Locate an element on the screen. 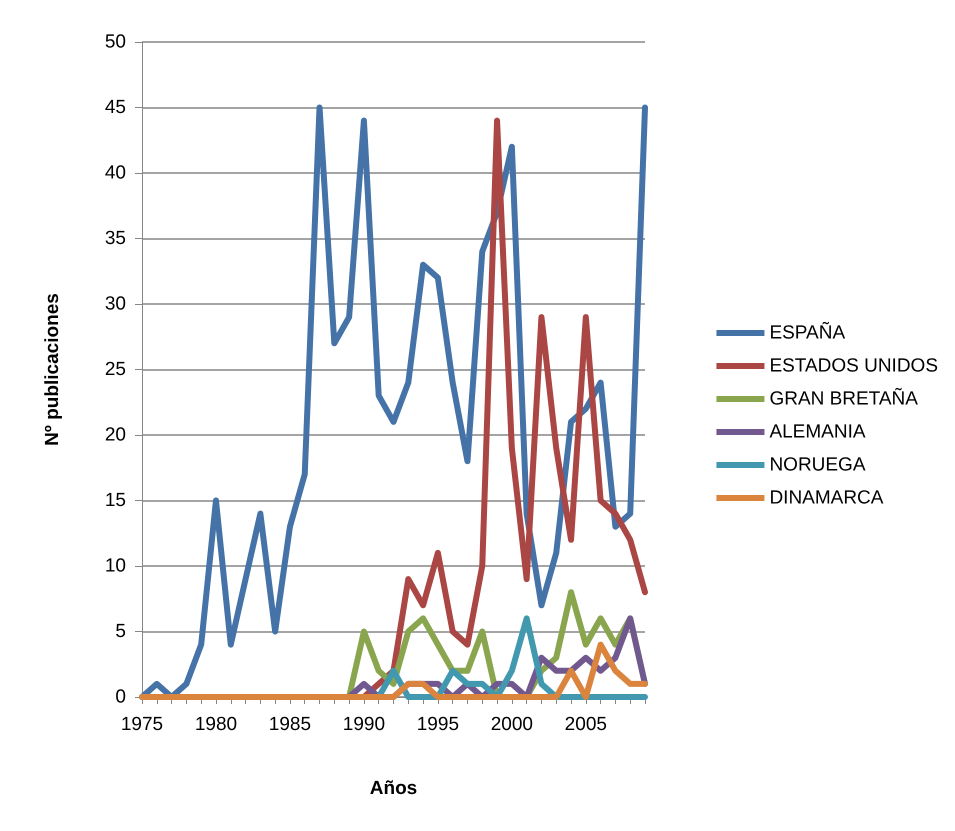 Image resolution: width=955 pixels, height=831 pixels. x-tick-label: 2005 is located at coordinates (585, 724).